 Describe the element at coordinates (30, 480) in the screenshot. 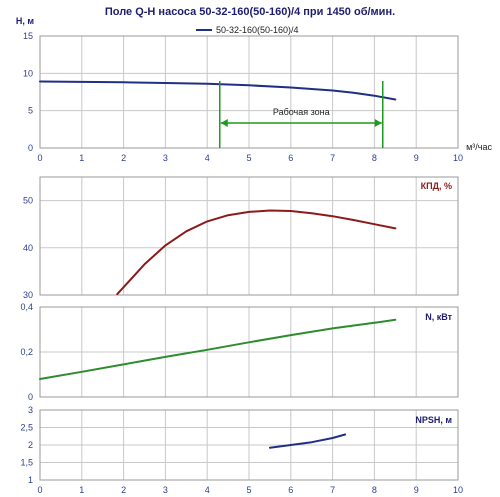

I see `y-tick-label: 1` at that location.